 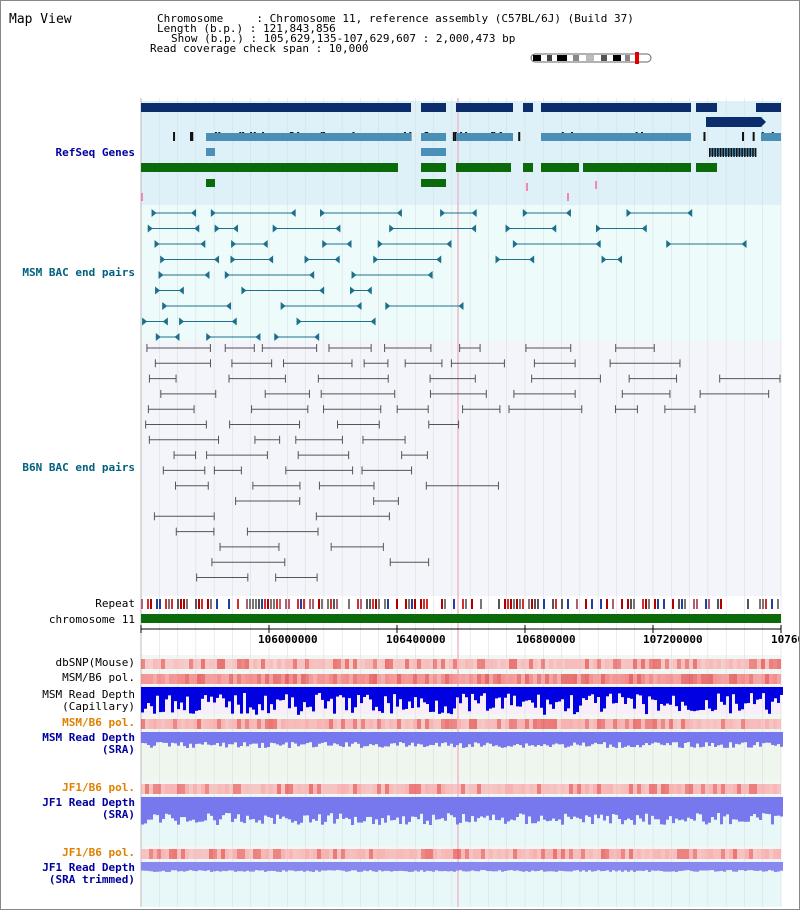 I want to click on refseq-genes-label: RefSeq Genes, so click(x=95, y=152).